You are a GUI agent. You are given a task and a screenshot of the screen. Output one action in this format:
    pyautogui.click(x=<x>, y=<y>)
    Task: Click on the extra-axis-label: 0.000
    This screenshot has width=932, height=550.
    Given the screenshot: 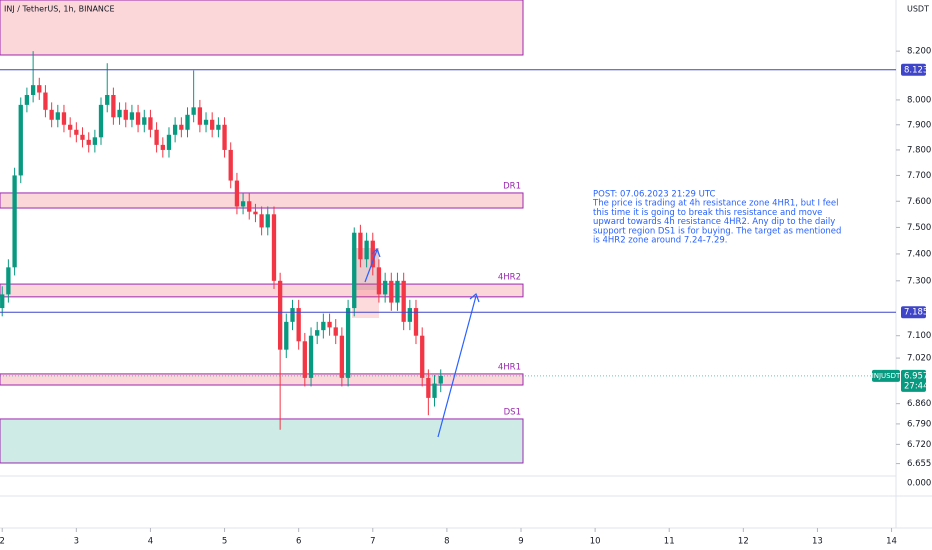 What is the action you would take?
    pyautogui.click(x=919, y=484)
    